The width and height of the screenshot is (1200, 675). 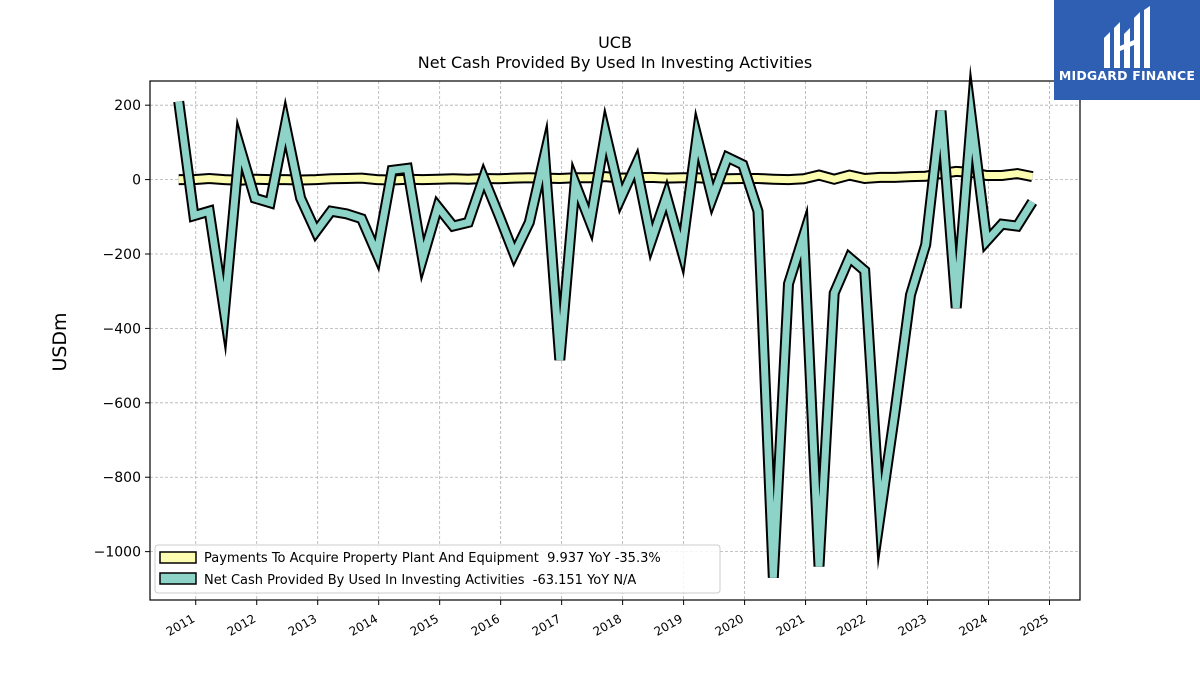 I want to click on legend-box, so click(x=437, y=569).